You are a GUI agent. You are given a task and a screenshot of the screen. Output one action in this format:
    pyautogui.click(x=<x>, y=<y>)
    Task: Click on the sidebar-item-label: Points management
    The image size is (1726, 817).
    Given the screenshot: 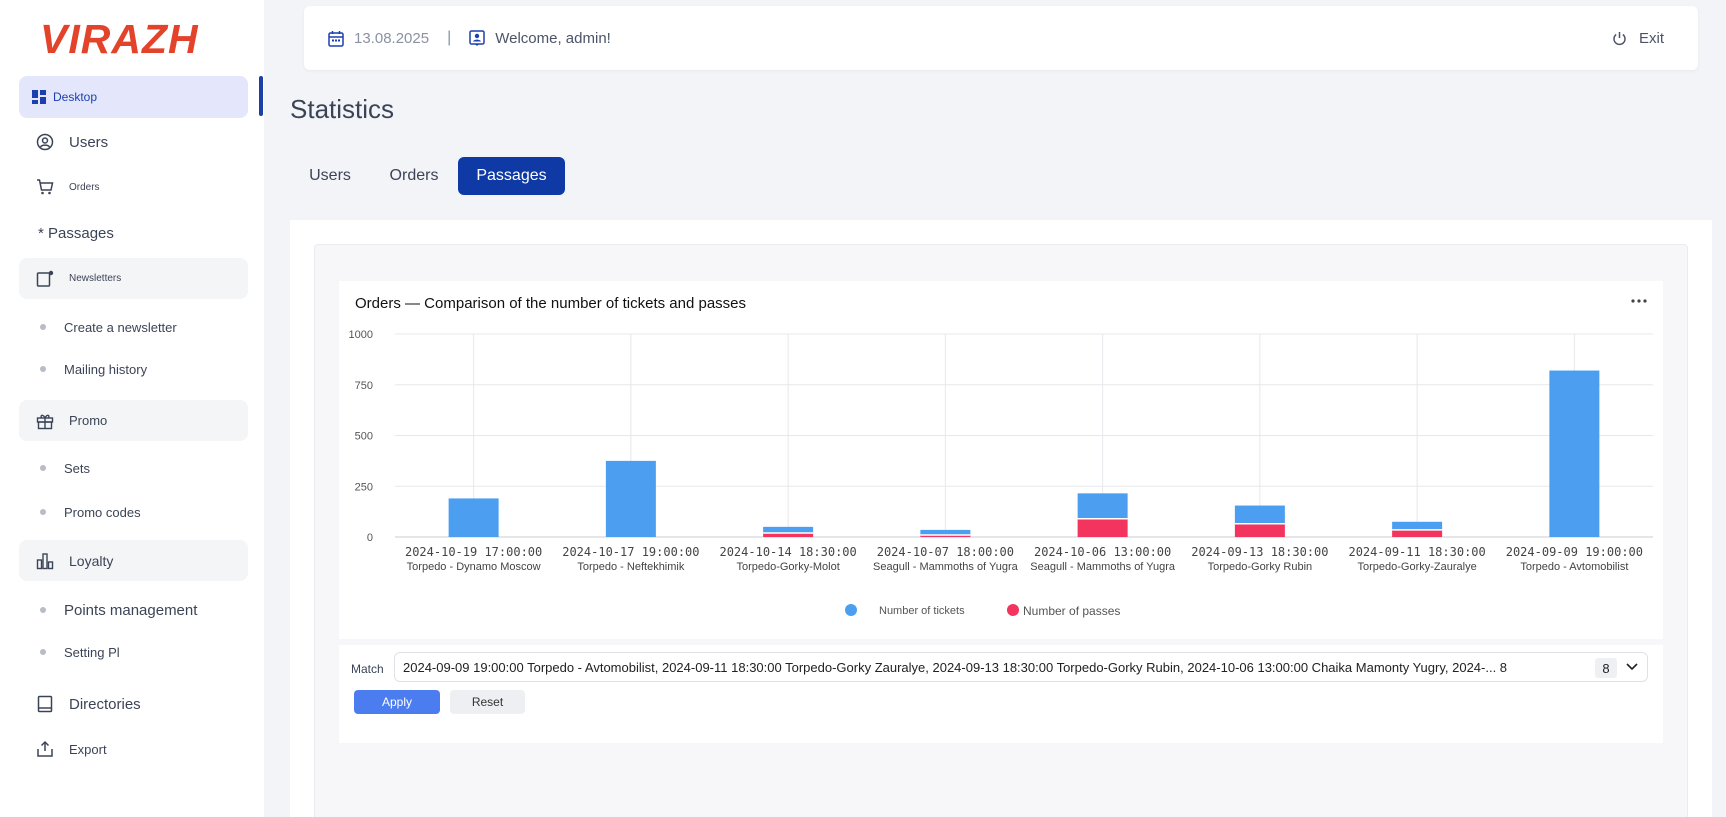 What is the action you would take?
    pyautogui.click(x=131, y=610)
    